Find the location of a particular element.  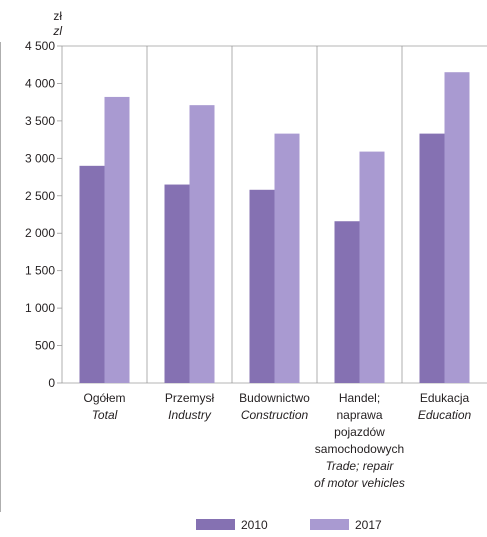

y-tick-label: 4 000 is located at coordinates (40, 83).